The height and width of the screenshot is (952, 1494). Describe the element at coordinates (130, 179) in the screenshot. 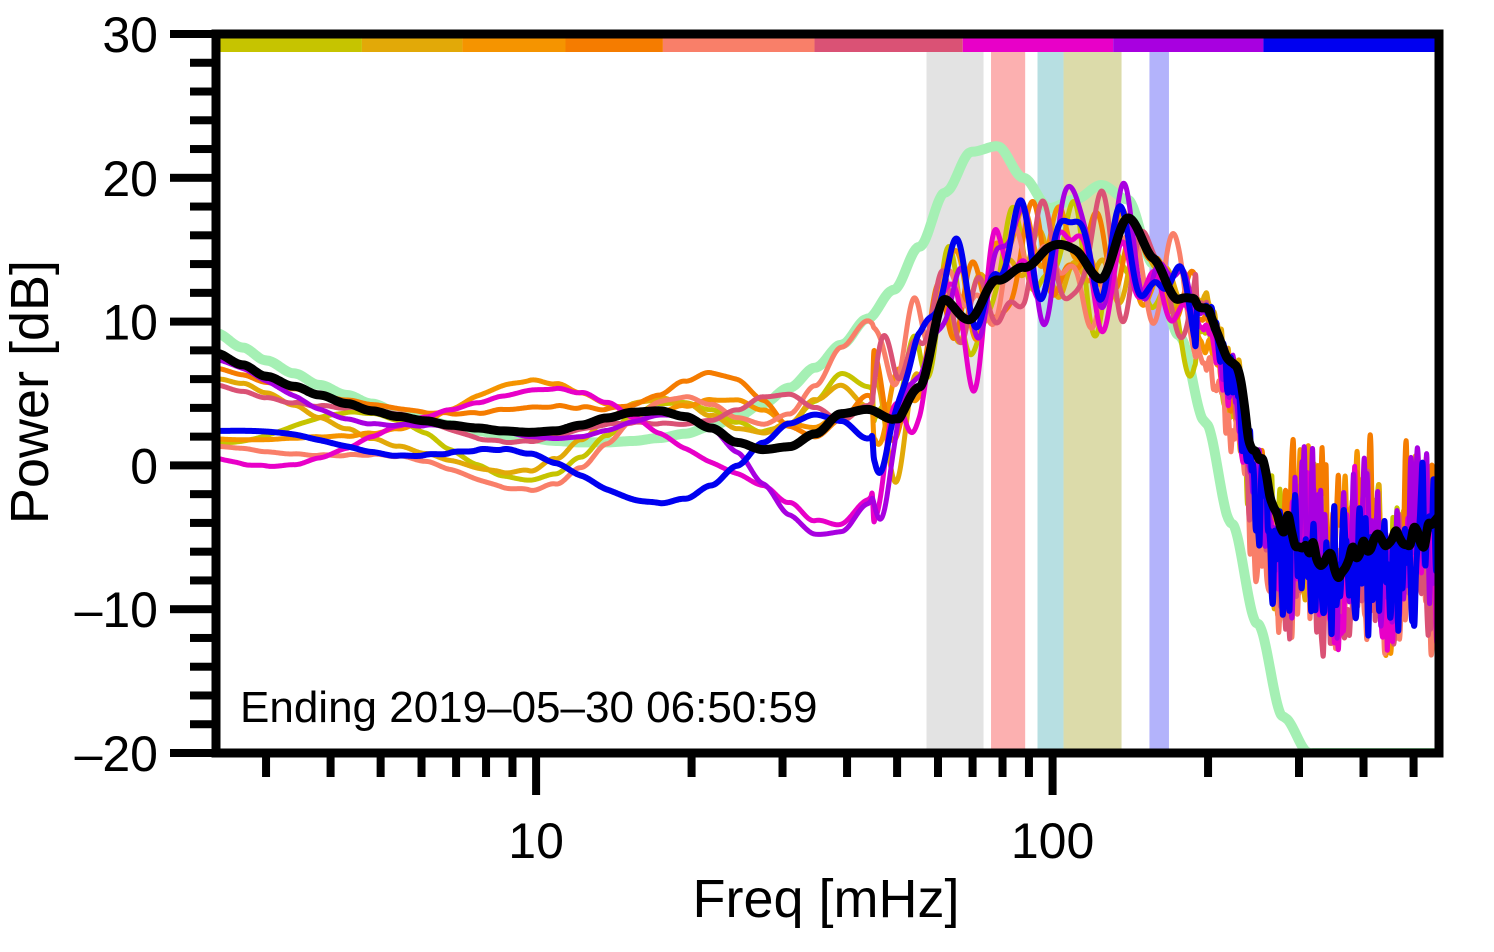

I see `y-tick-label: 20` at that location.